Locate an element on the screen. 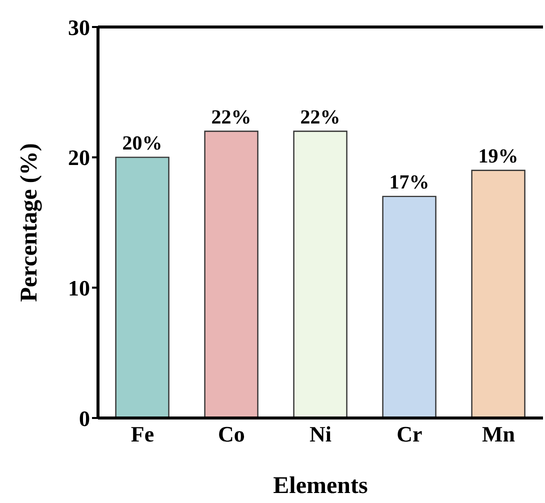 This screenshot has width=545, height=503. y-tick-label: 30 is located at coordinates (79, 27).